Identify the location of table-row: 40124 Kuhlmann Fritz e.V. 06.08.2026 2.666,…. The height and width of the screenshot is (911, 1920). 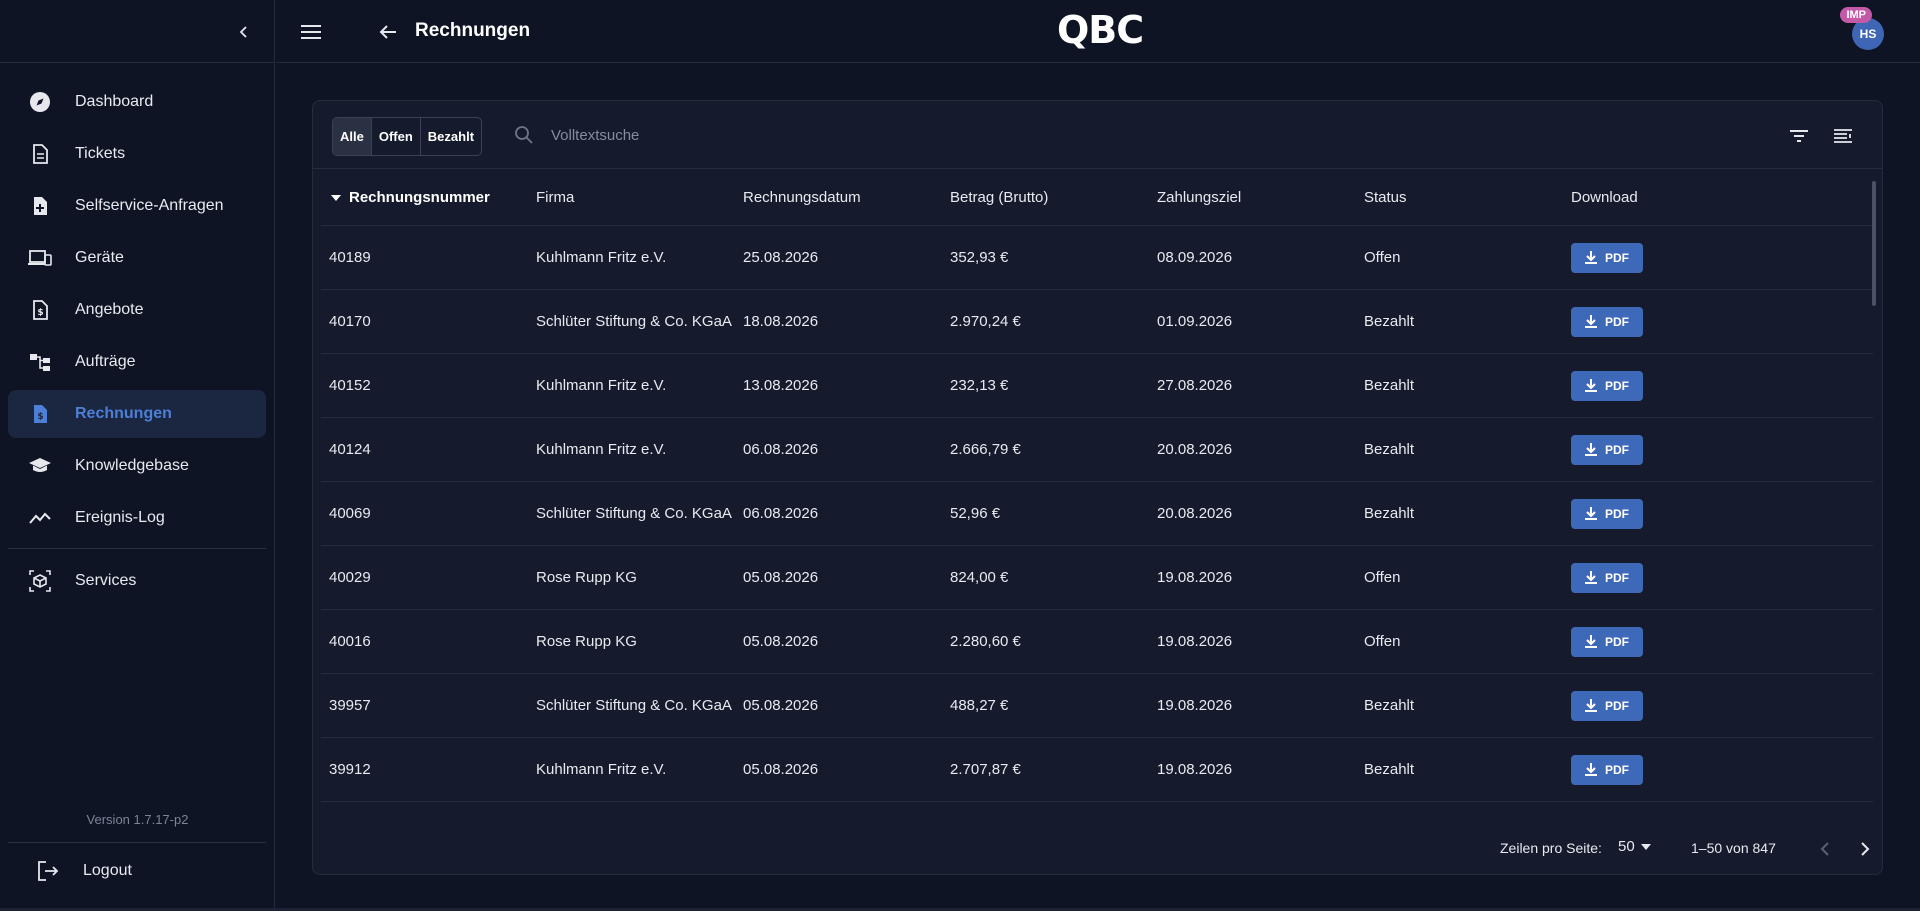
(1097, 450).